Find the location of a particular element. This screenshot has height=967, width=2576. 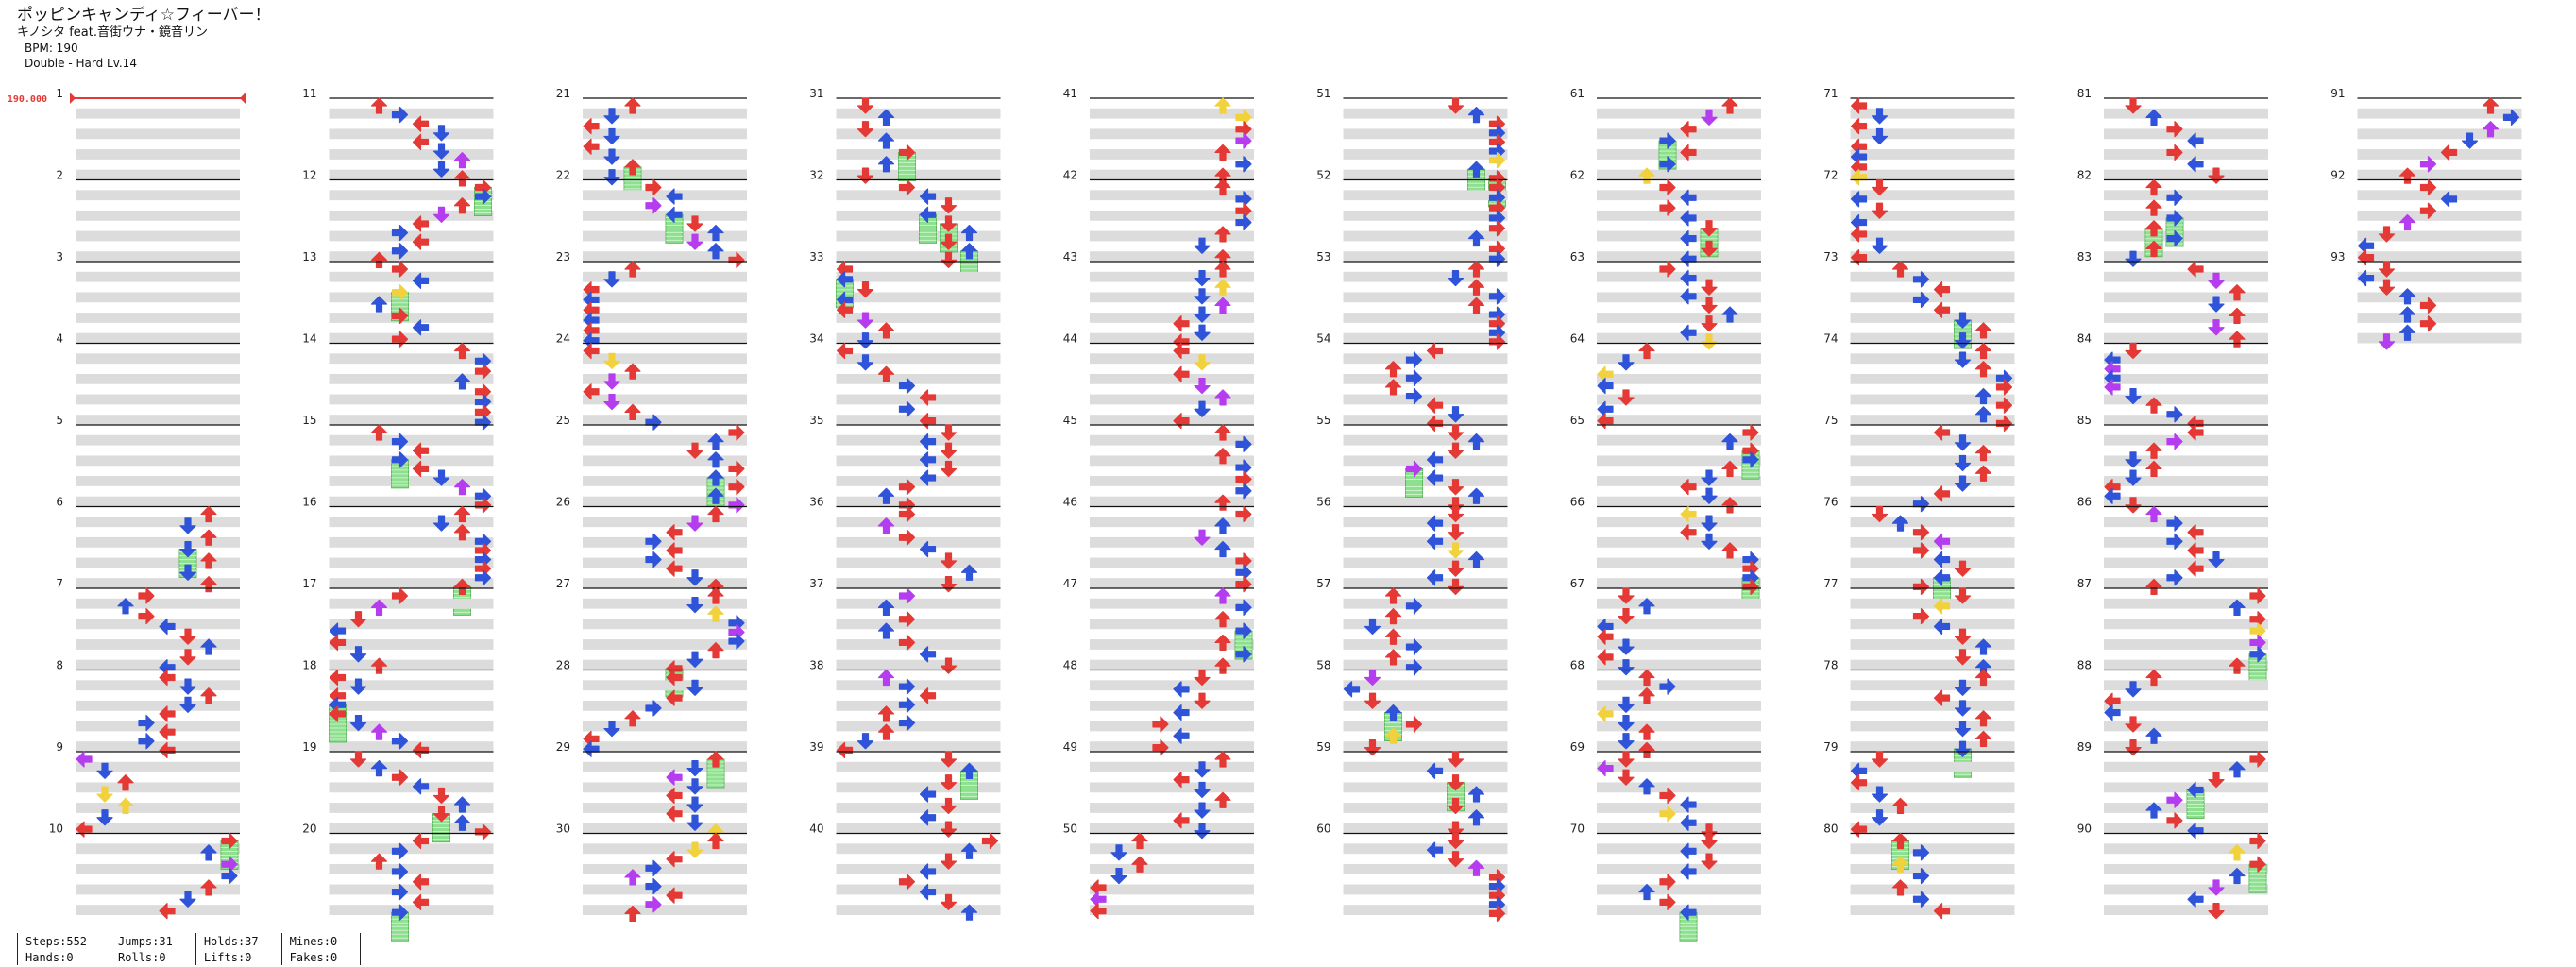

measure-number: 50 is located at coordinates (1070, 829).